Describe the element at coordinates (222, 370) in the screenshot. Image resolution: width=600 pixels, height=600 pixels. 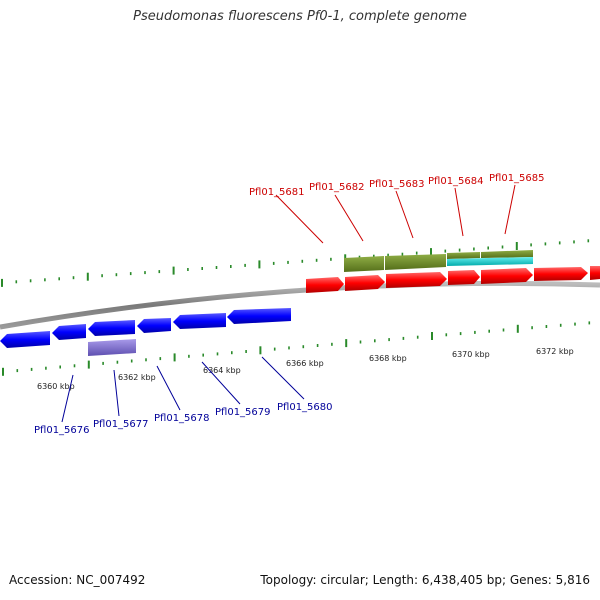
I see `axis-tick-label: 6364 kbp` at that location.